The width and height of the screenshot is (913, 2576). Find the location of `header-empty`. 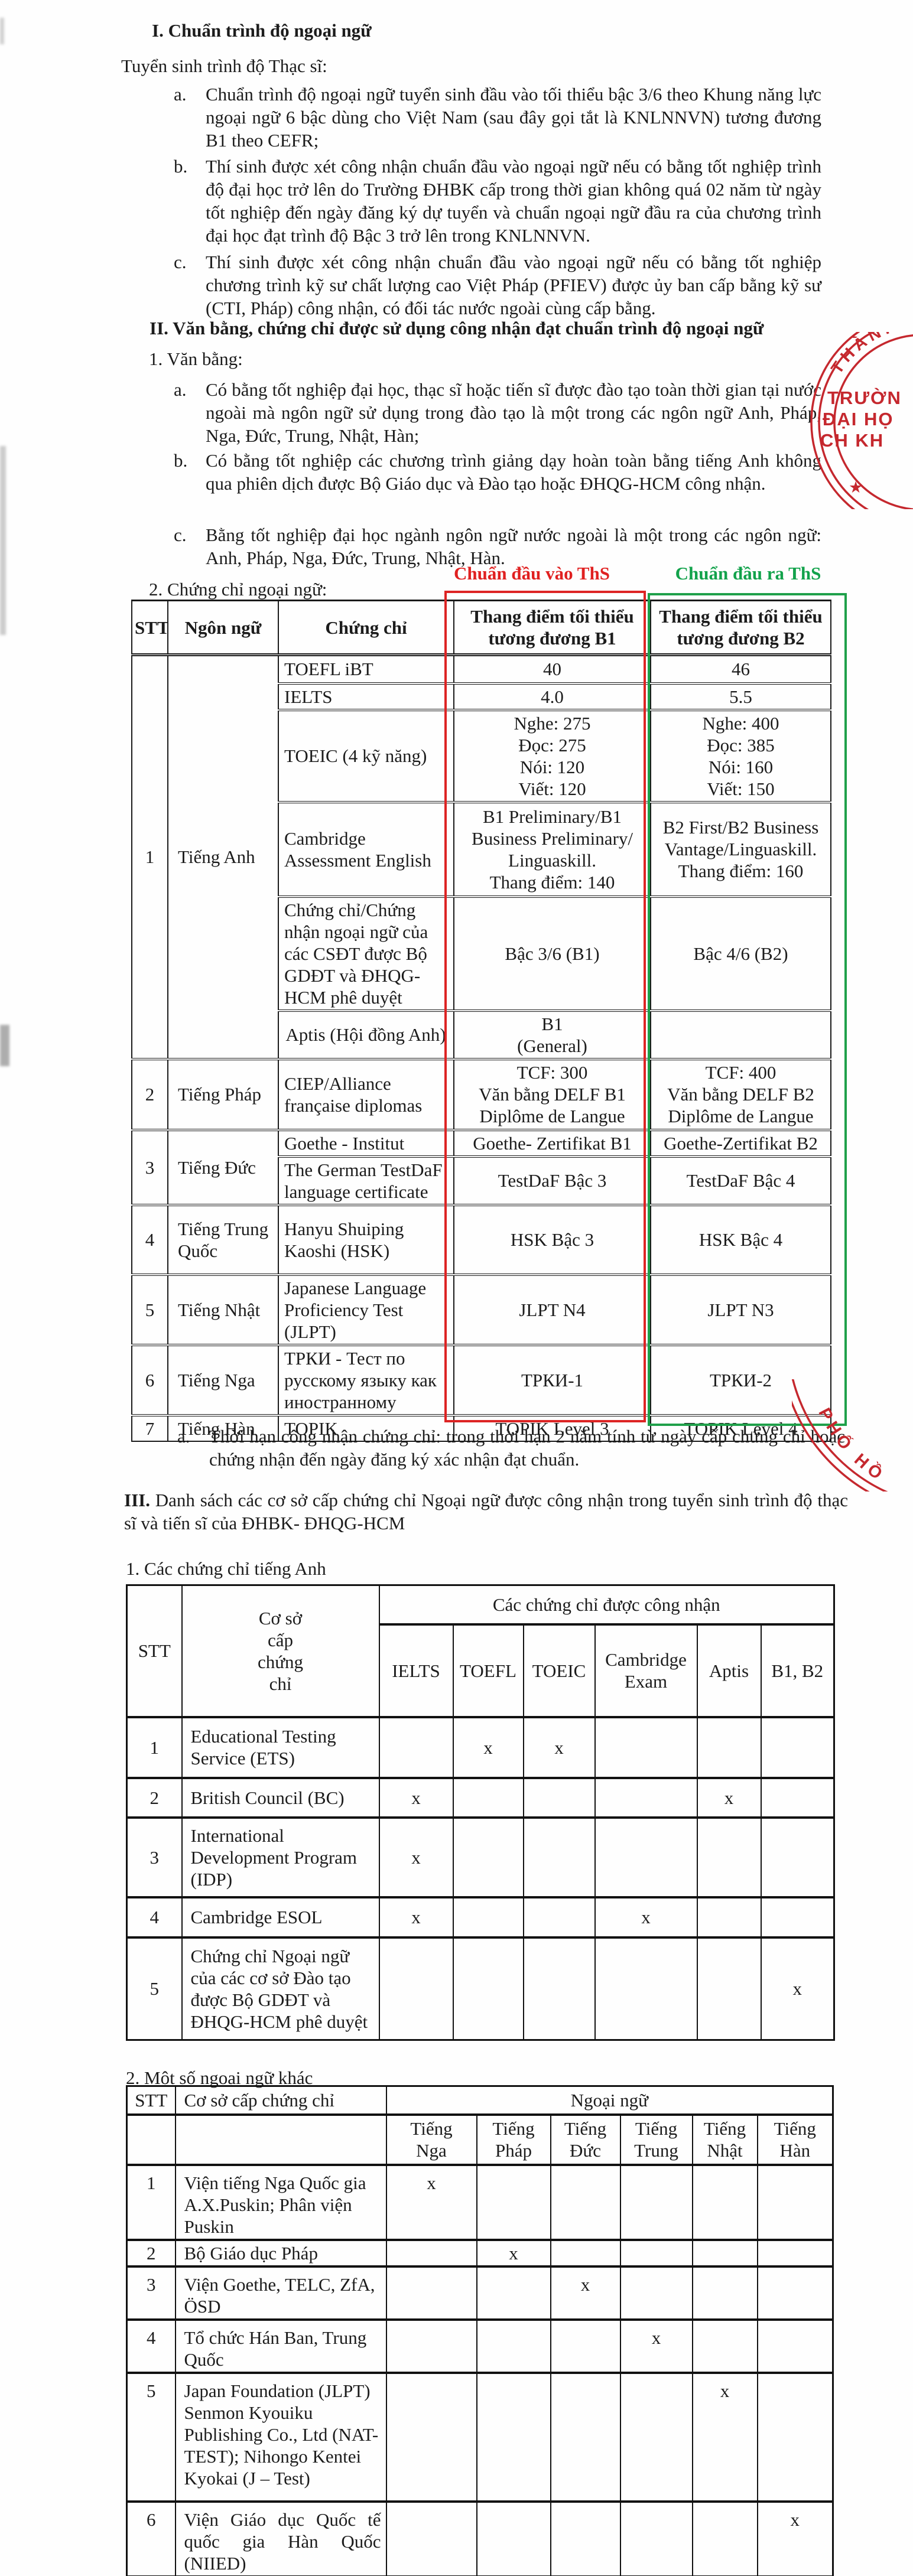

header-empty is located at coordinates (151, 2139).